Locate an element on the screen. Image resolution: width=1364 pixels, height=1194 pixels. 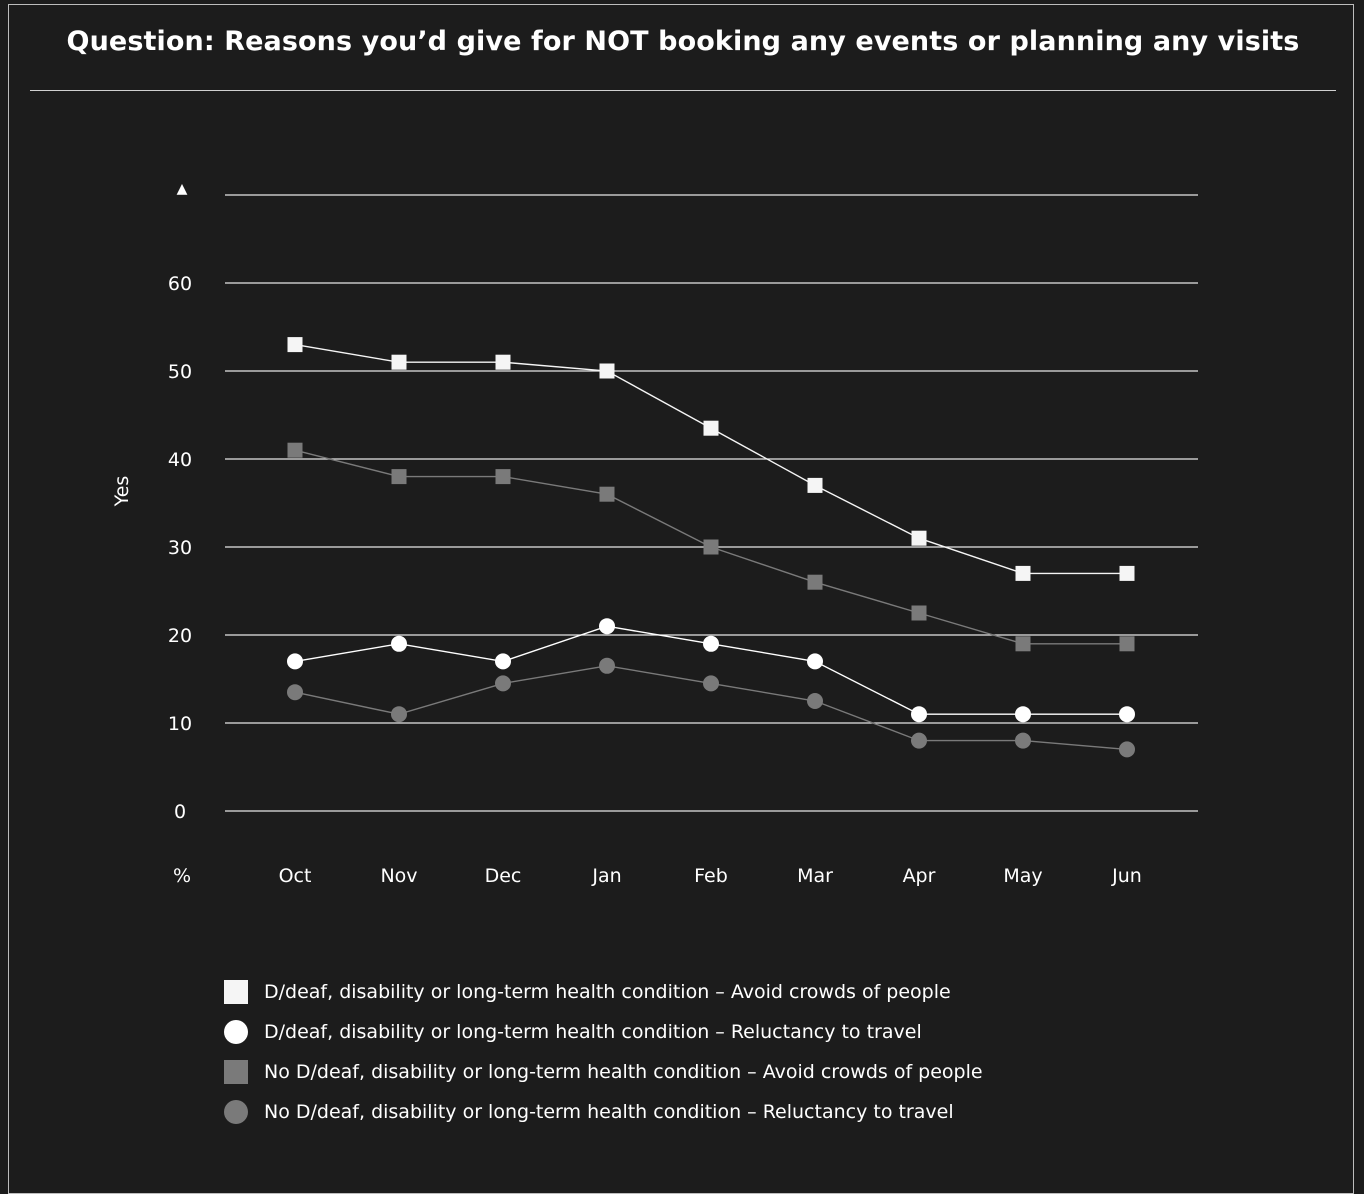
x-tick-label: Dec is located at coordinates (503, 876).